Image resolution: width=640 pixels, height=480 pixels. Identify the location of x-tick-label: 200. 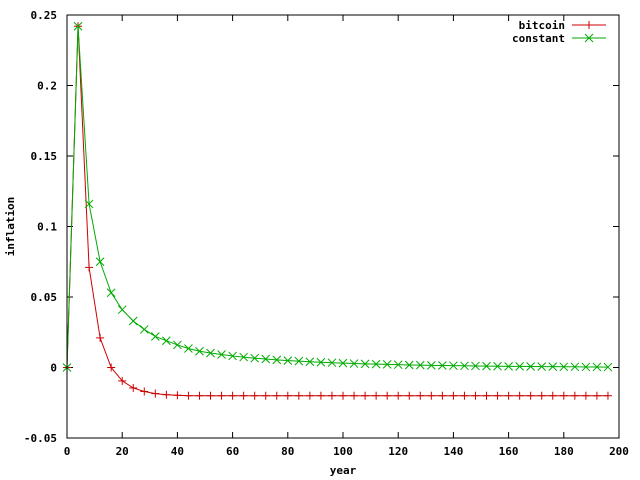
(619, 451).